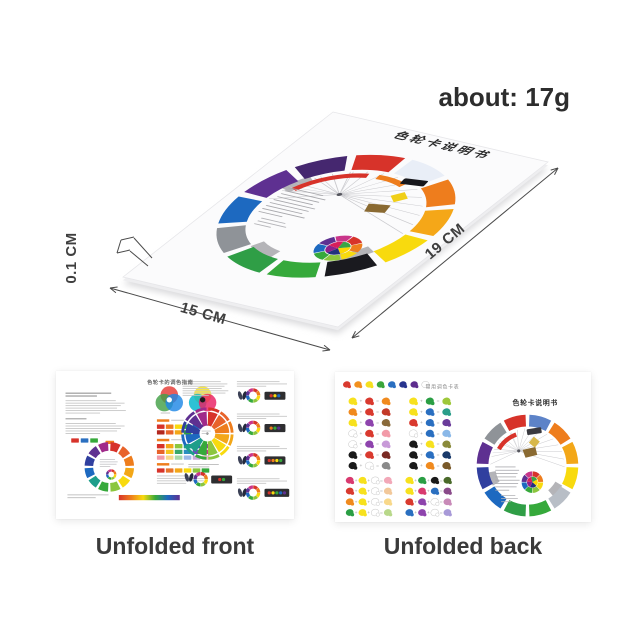  What do you see at coordinates (71, 257) in the screenshot?
I see `thickness-label: 0.1 CM` at bounding box center [71, 257].